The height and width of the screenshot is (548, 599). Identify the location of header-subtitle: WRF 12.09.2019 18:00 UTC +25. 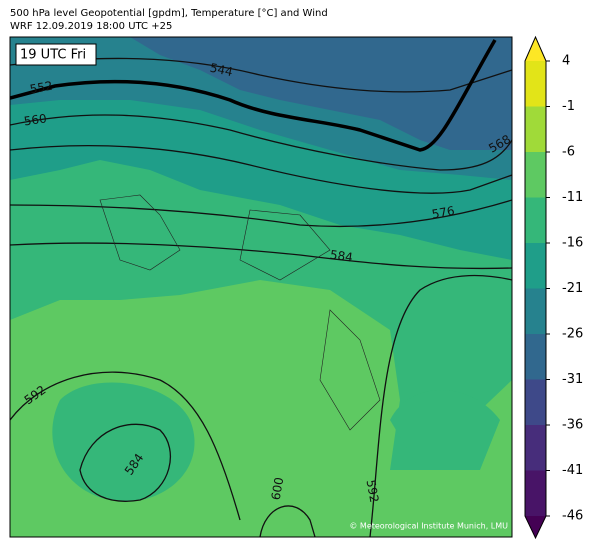
(91, 26).